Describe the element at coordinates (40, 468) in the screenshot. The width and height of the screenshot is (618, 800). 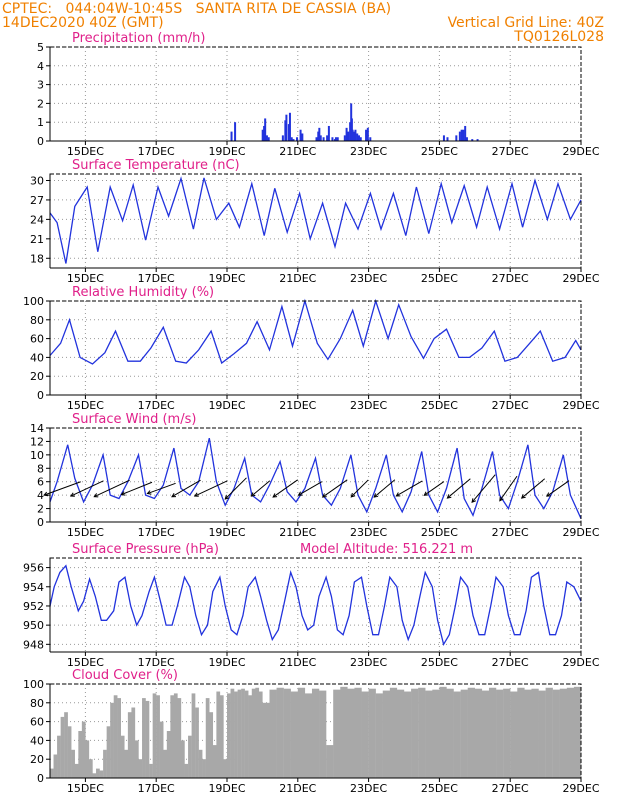
I see `y-tick-label: 8` at that location.